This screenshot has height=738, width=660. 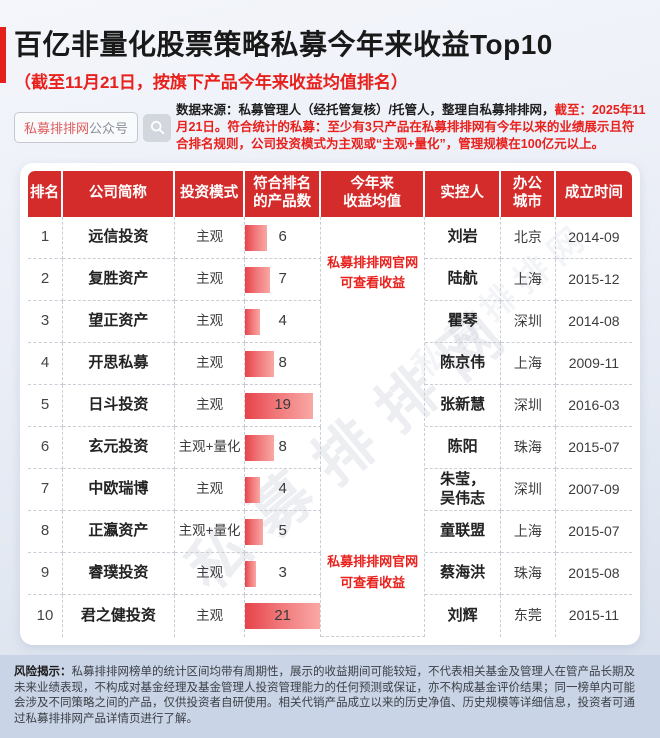 What do you see at coordinates (57, 128) in the screenshot?
I see `badge-brand-label: 私募排排网` at bounding box center [57, 128].